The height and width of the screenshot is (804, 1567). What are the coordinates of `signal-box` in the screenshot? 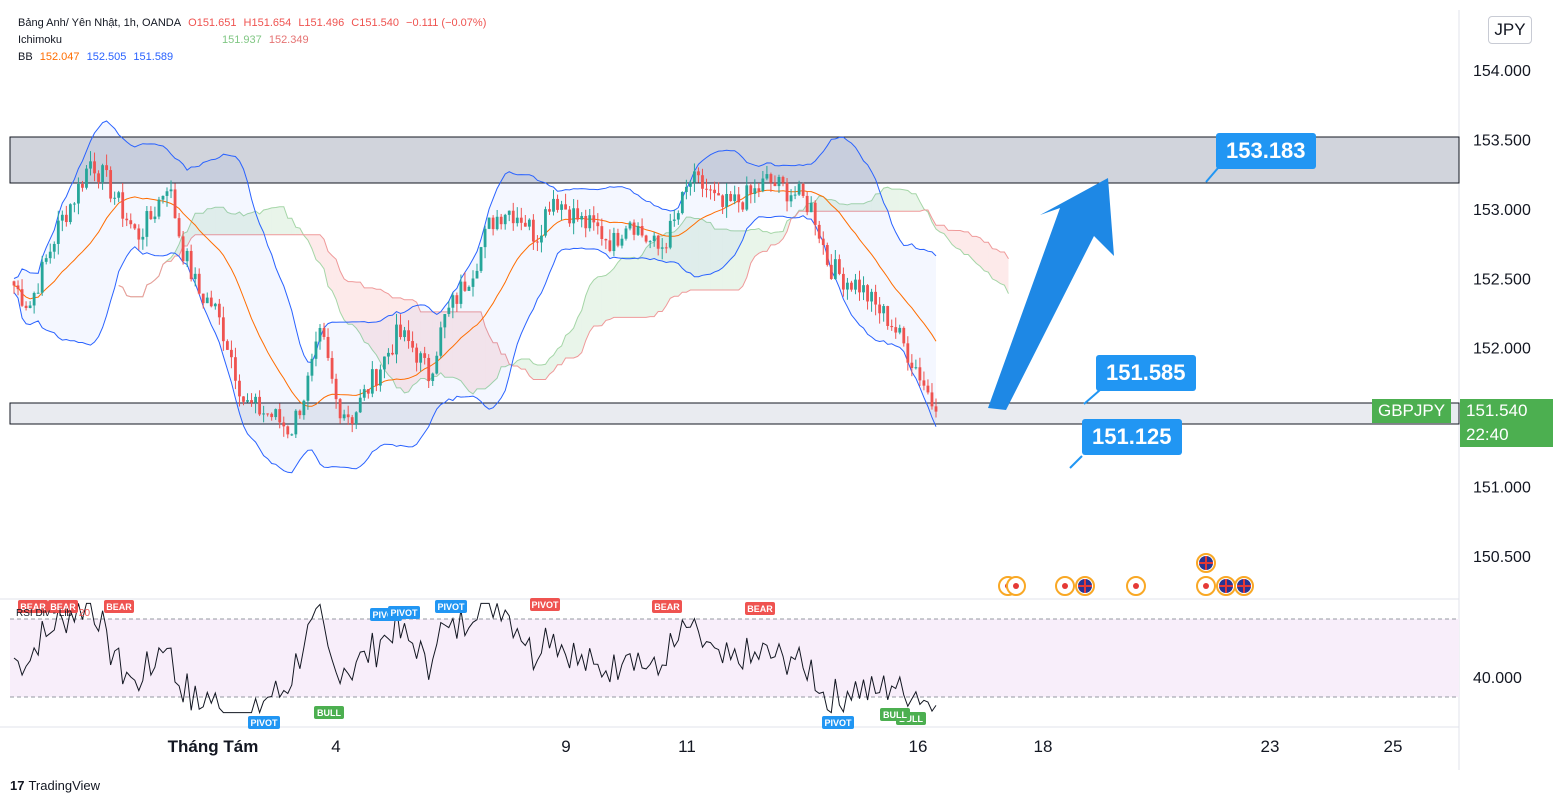 It's located at (63, 606).